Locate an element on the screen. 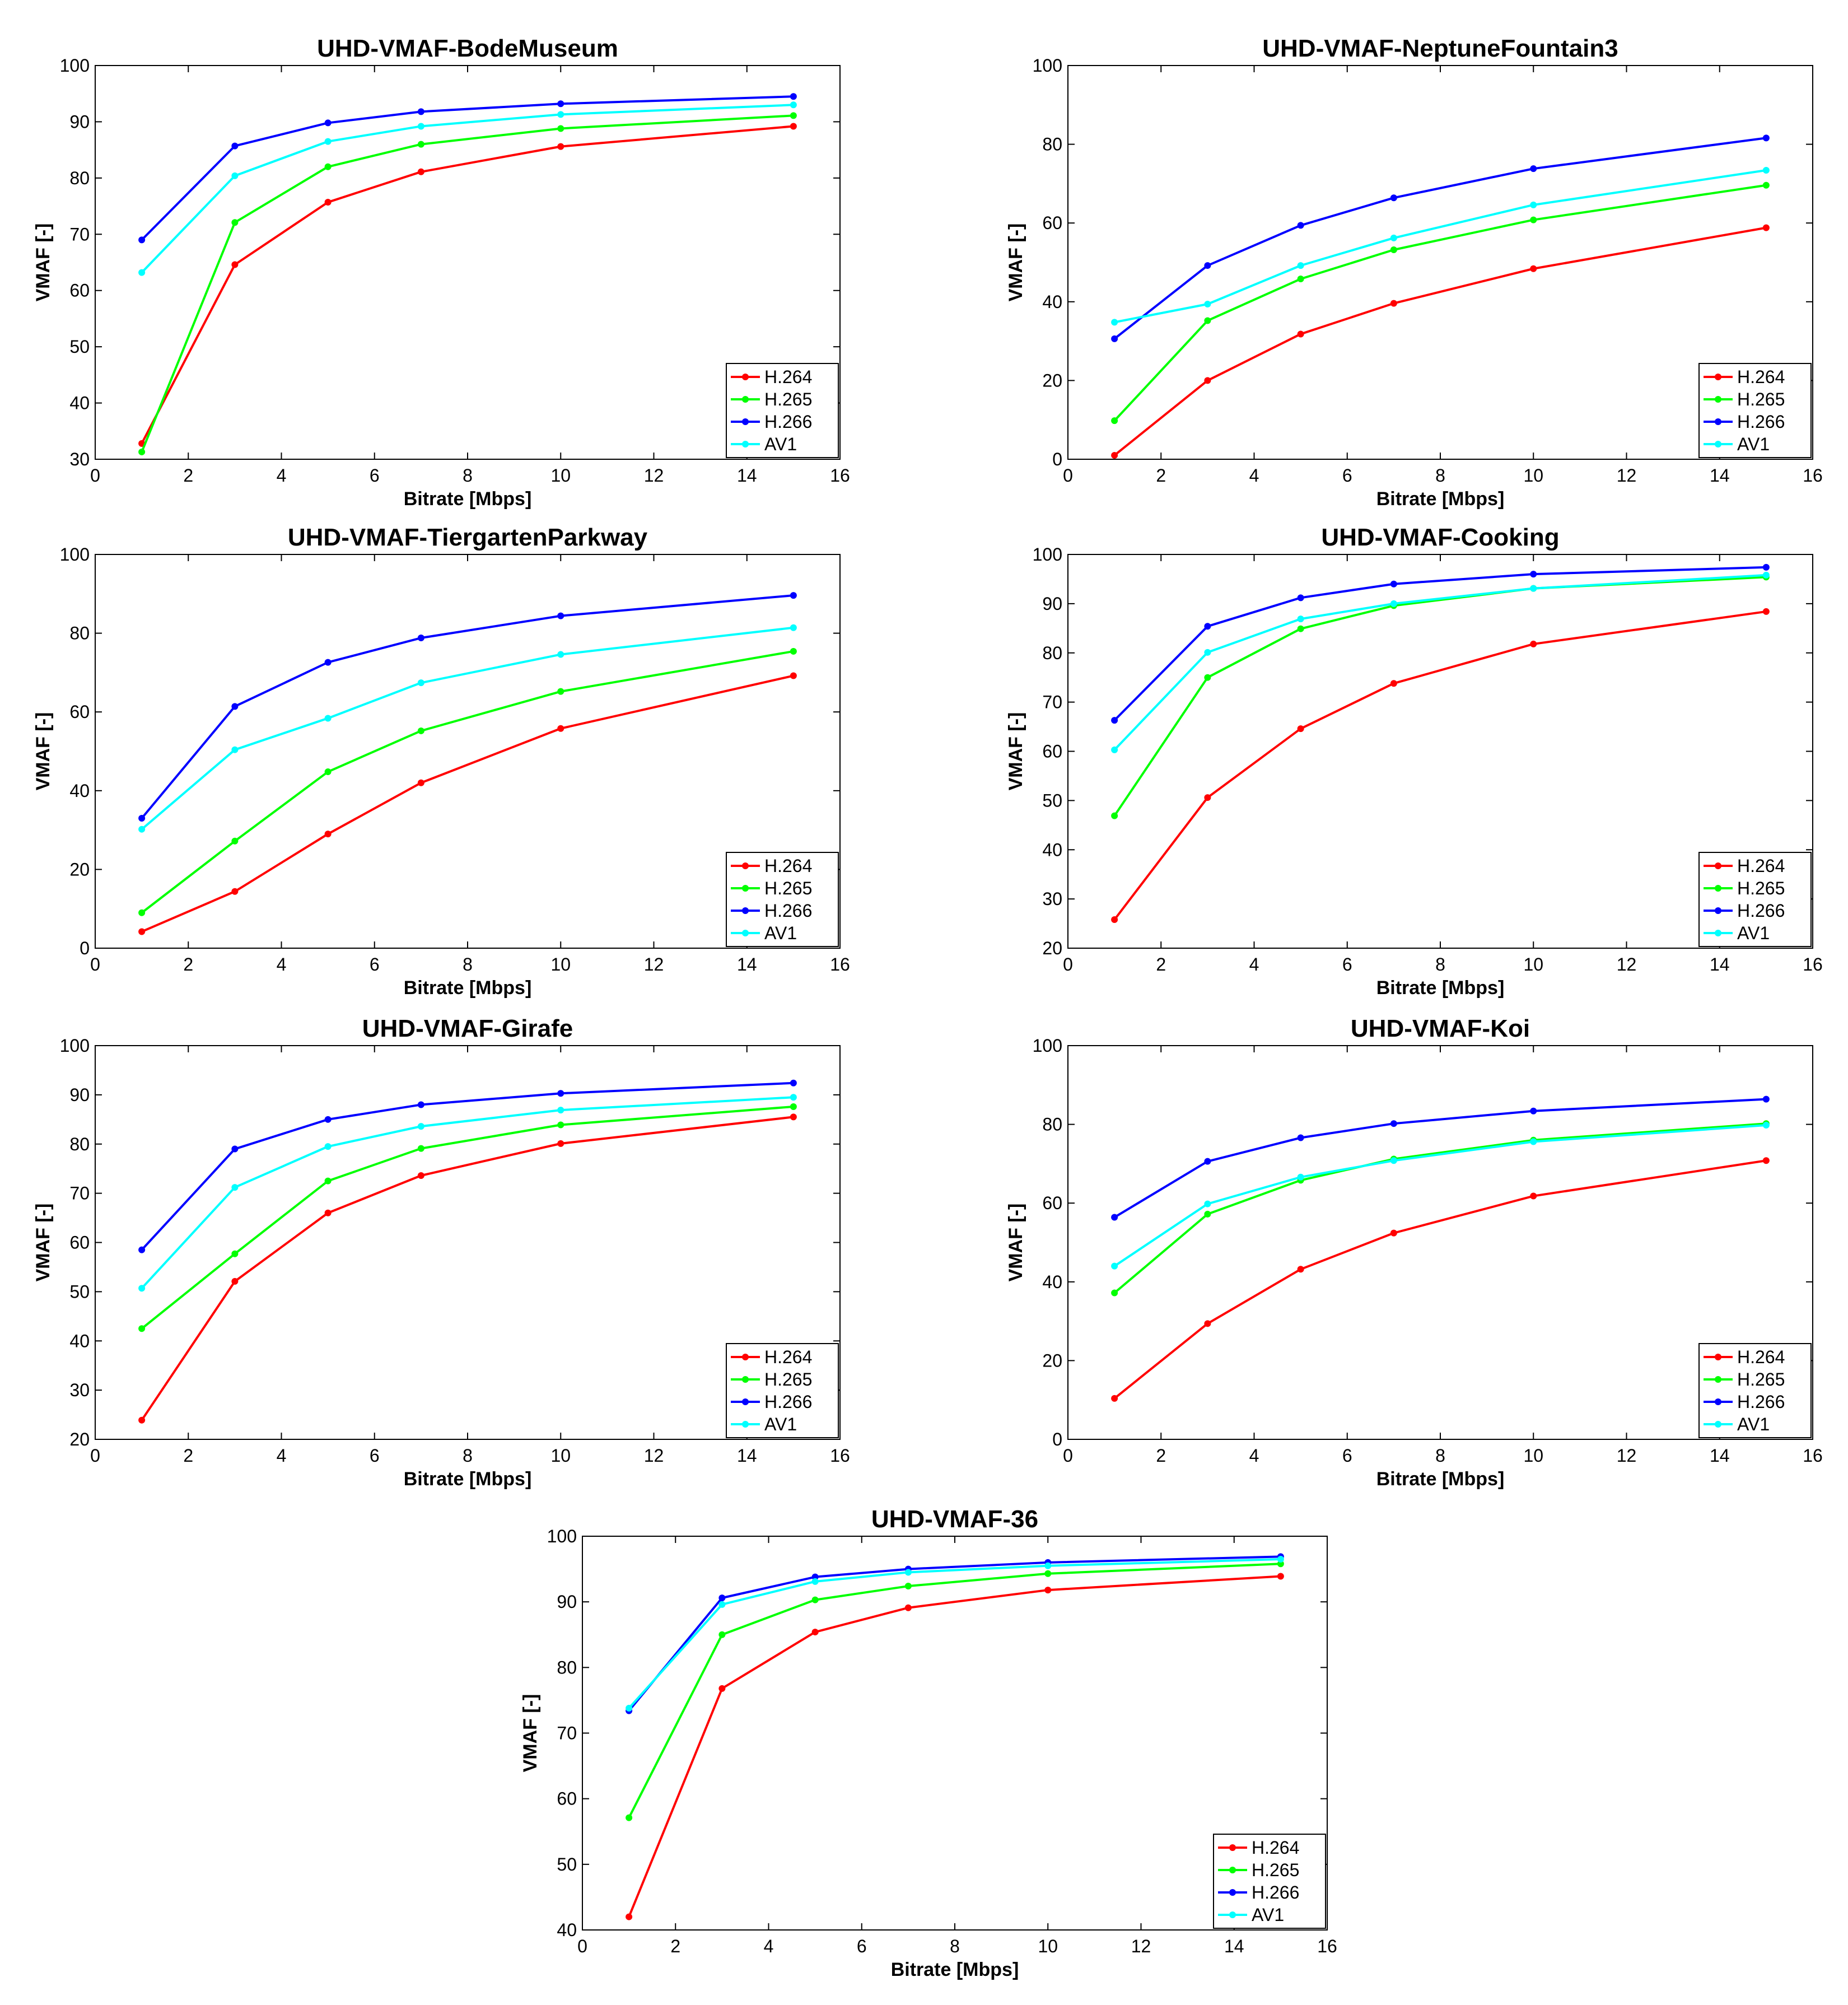 The width and height of the screenshot is (1848, 2005). y-tick-label: 90 is located at coordinates (80, 121).